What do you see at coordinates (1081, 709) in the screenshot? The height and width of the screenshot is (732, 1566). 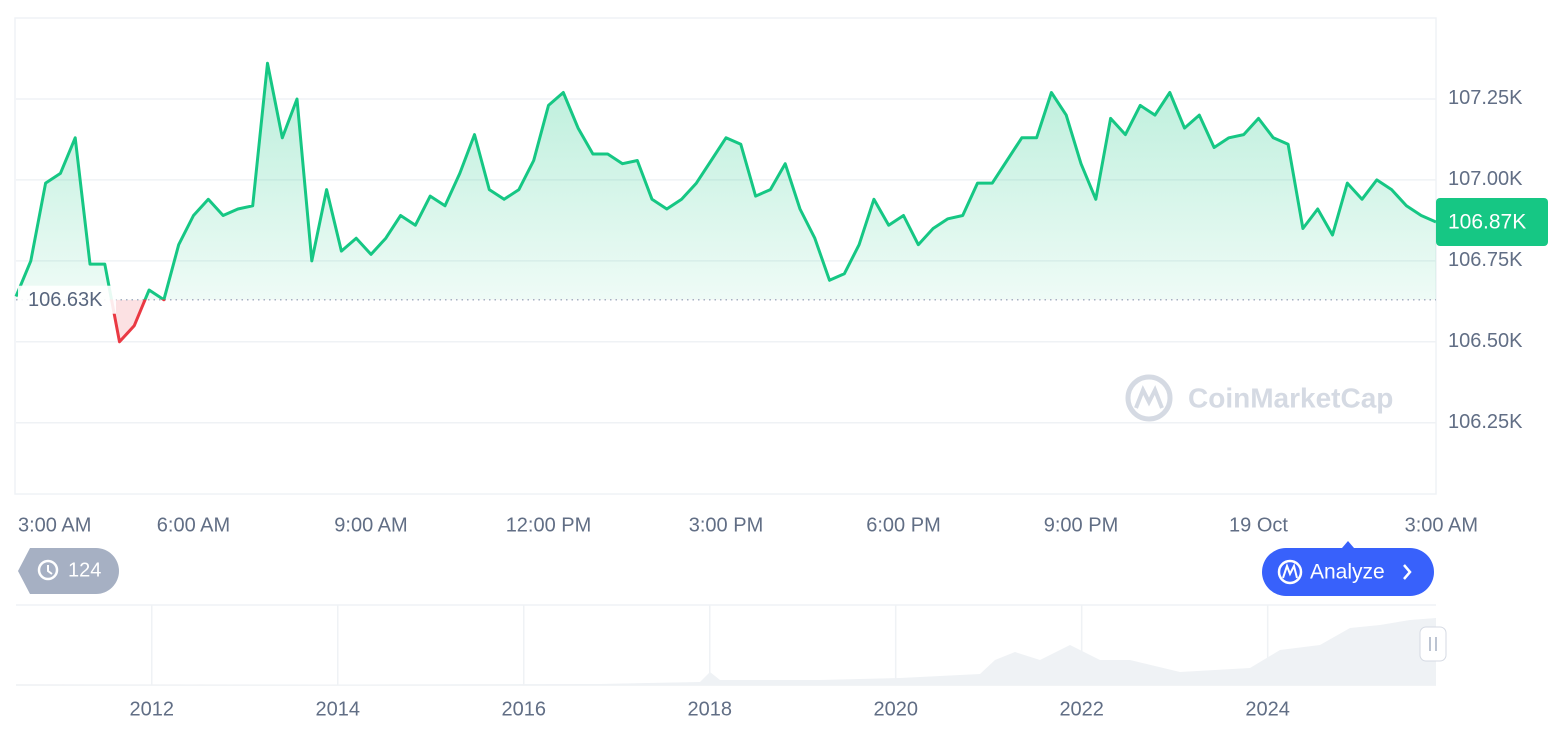 I see `overview-tick-label: 2022` at bounding box center [1081, 709].